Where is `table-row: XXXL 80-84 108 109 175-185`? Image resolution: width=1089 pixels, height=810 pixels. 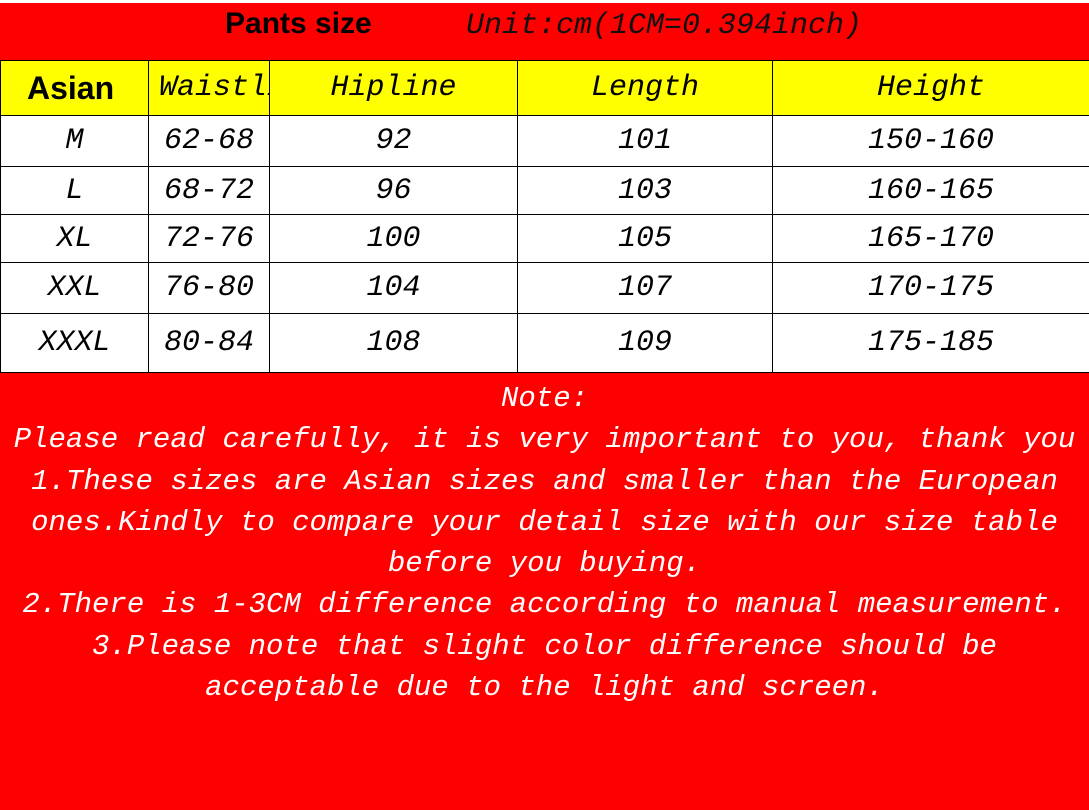
table-row: XXXL 80-84 108 109 175-185 is located at coordinates (544, 343).